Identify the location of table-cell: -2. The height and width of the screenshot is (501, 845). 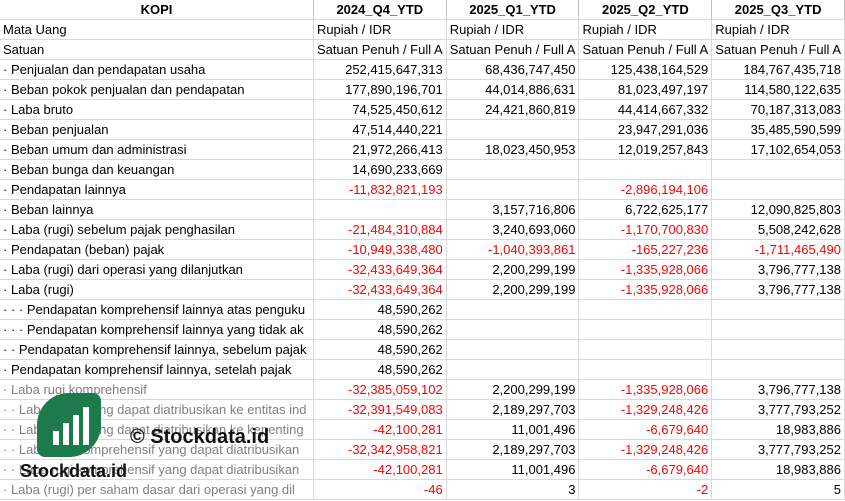
(645, 489).